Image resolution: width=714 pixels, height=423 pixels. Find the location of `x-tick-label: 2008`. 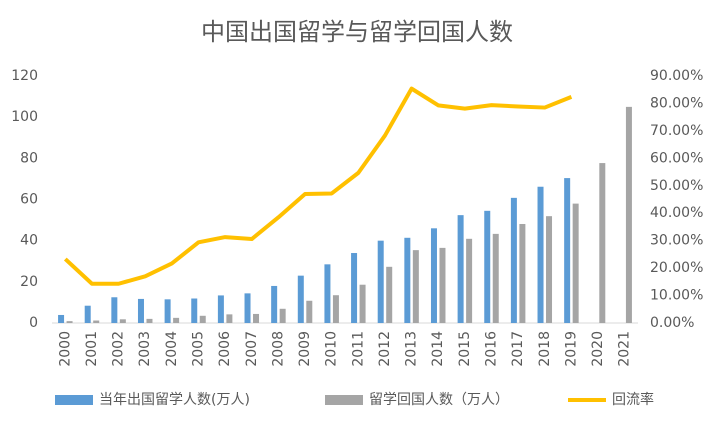

x-tick-label: 2008 is located at coordinates (278, 349).